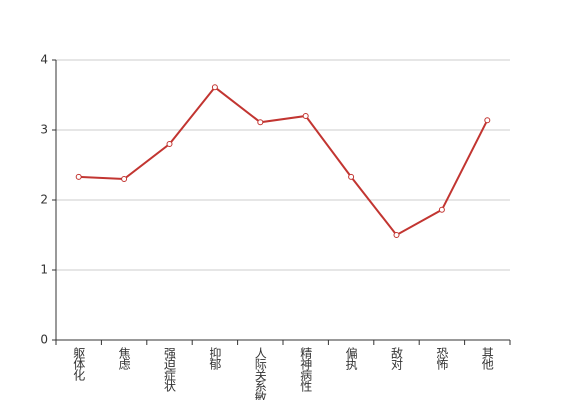 This screenshot has width=567, height=400. I want to click on y-tick-label: 4, so click(44, 60).